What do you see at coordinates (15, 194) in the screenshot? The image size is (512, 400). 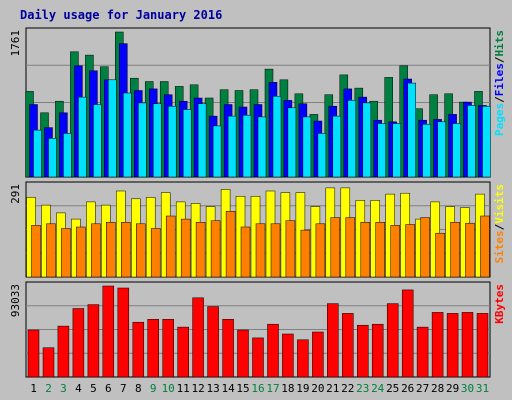 I see `y-max-label: 291` at bounding box center [15, 194].